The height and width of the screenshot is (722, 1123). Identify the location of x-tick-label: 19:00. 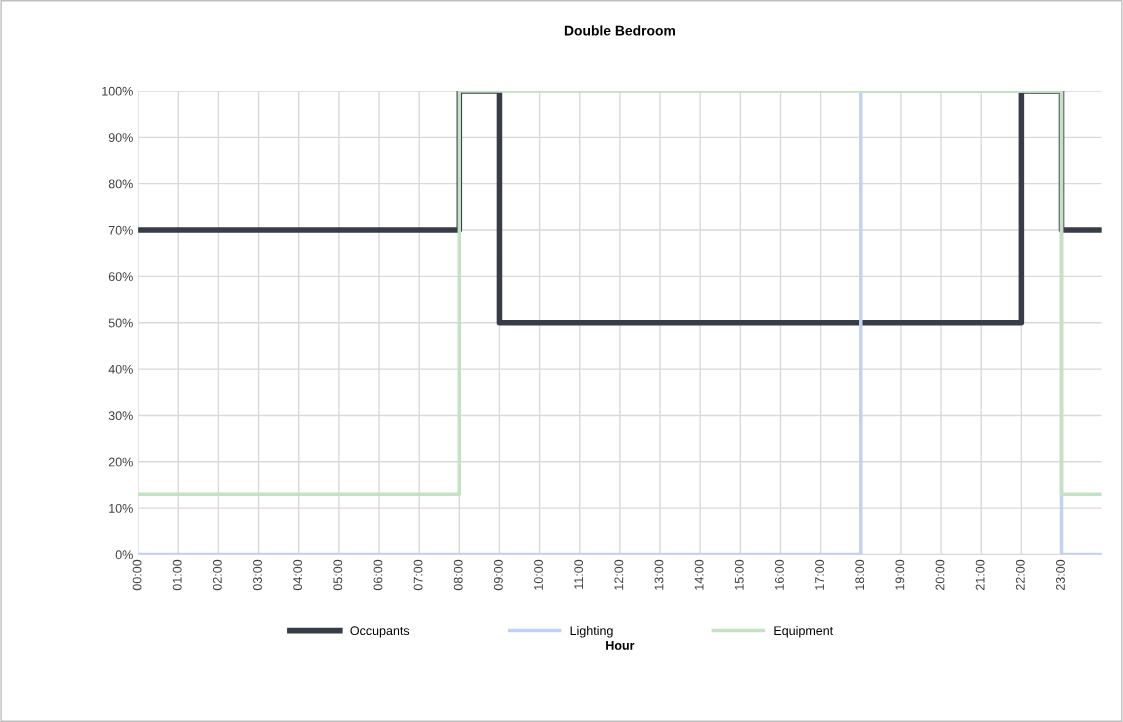
(900, 574).